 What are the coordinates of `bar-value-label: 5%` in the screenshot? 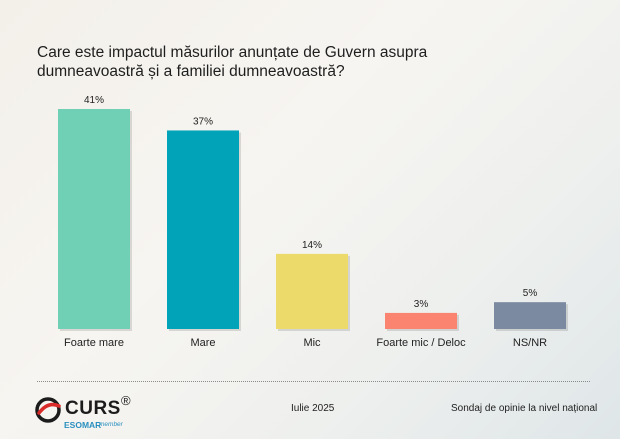 It's located at (530, 293).